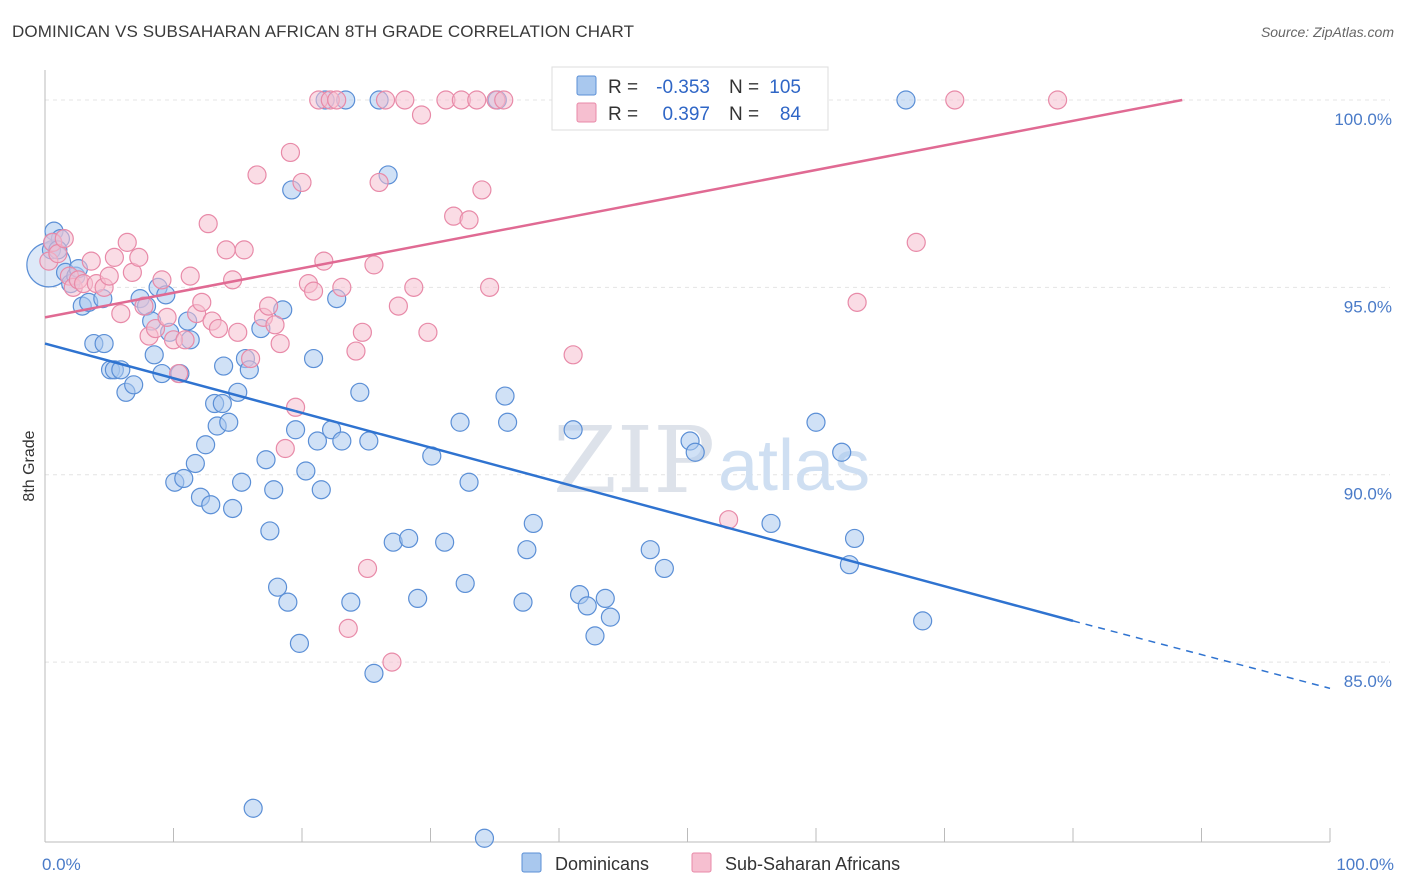 This screenshot has height=892, width=1406. Describe the element at coordinates (1201, 655) in the screenshot. I see `dominican-trend-extension` at that location.